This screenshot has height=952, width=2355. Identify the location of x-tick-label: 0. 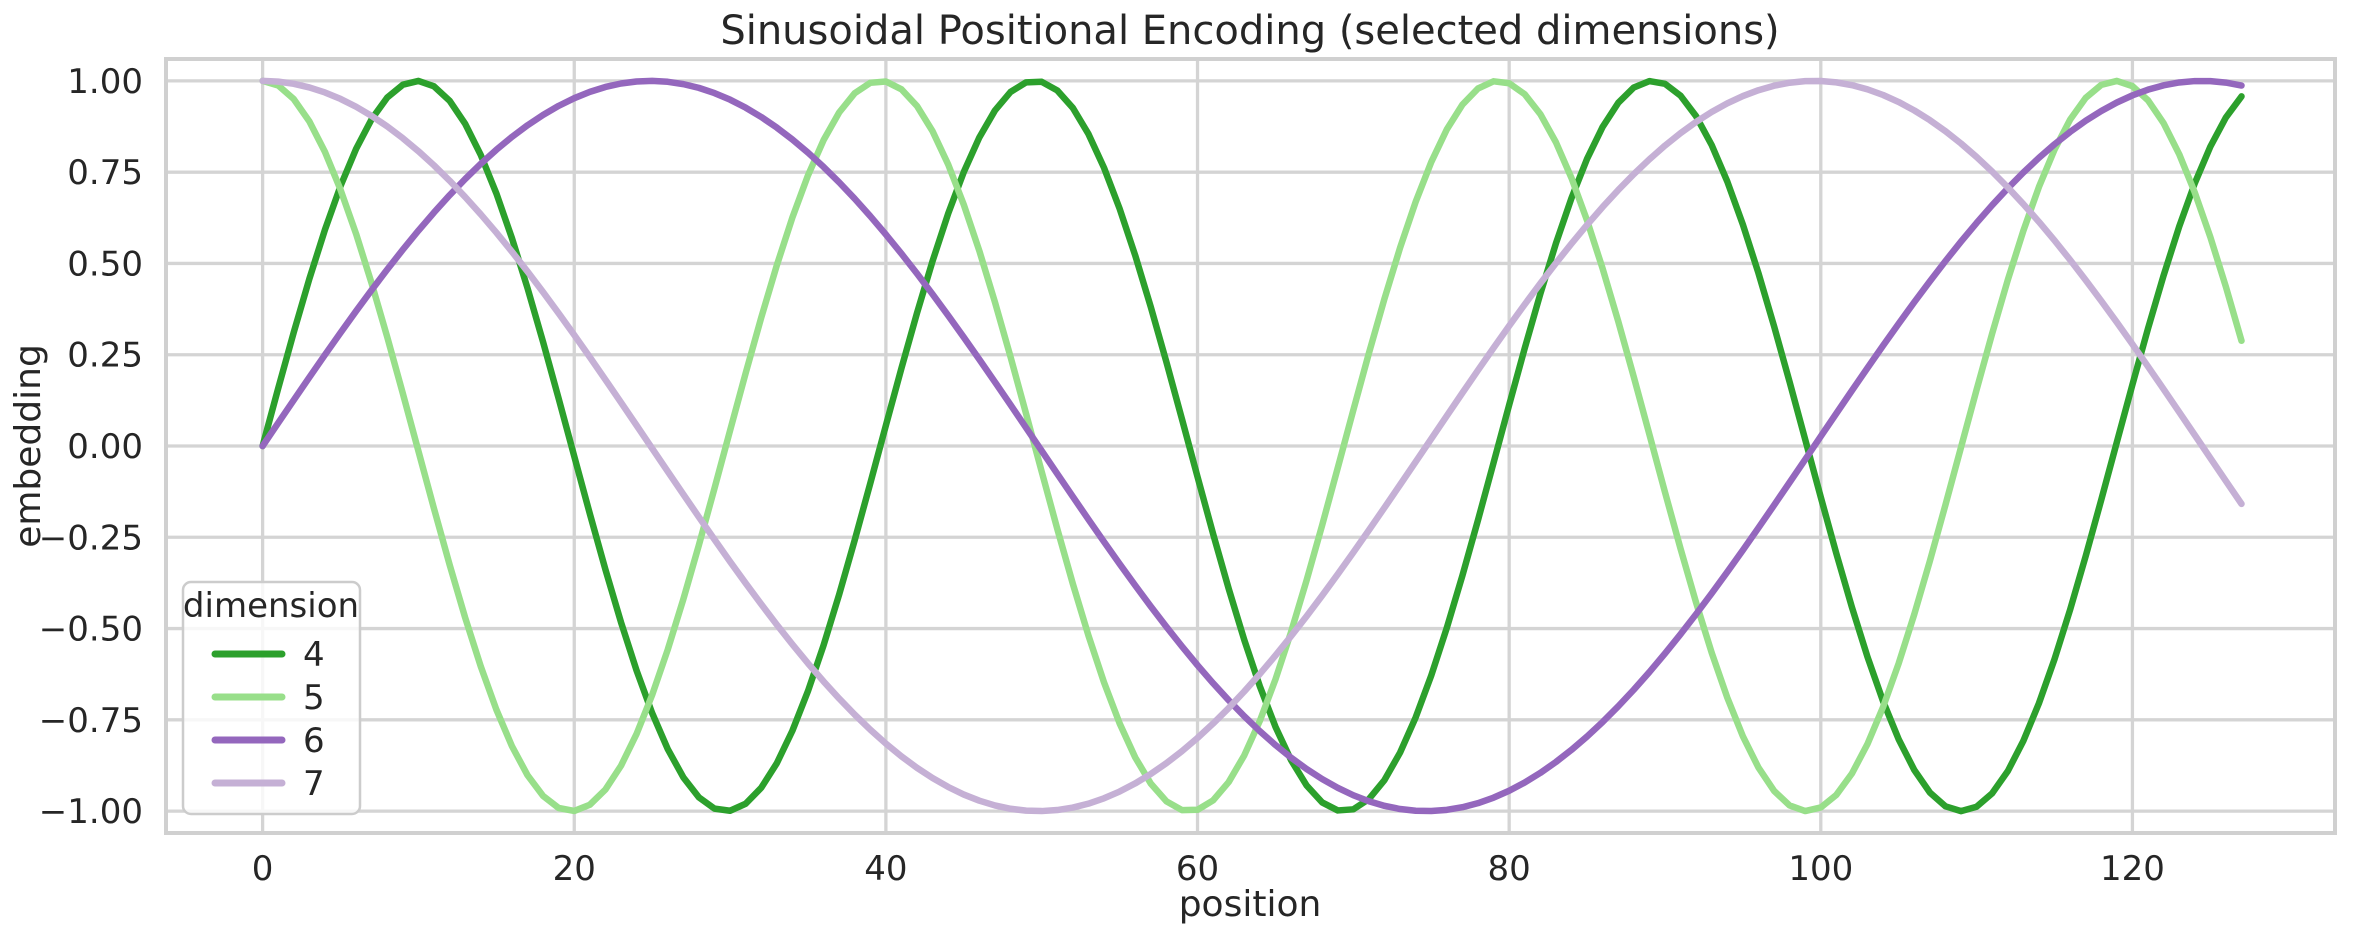
(263, 869).